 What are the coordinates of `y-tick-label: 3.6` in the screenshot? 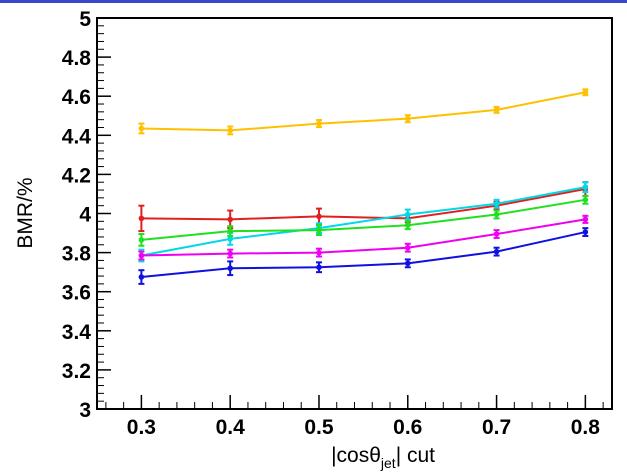 It's located at (76, 293).